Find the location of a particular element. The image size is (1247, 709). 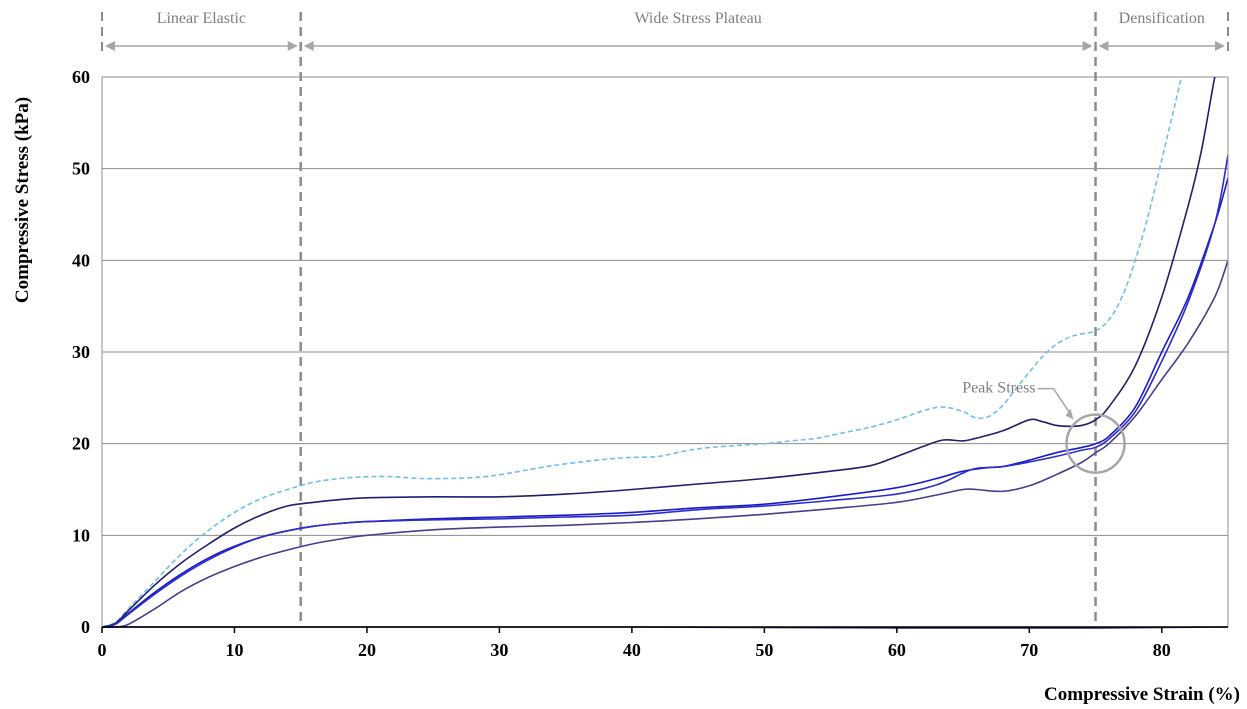

y-axis-title: Compressive Stress (kPa) is located at coordinates (22, 200).